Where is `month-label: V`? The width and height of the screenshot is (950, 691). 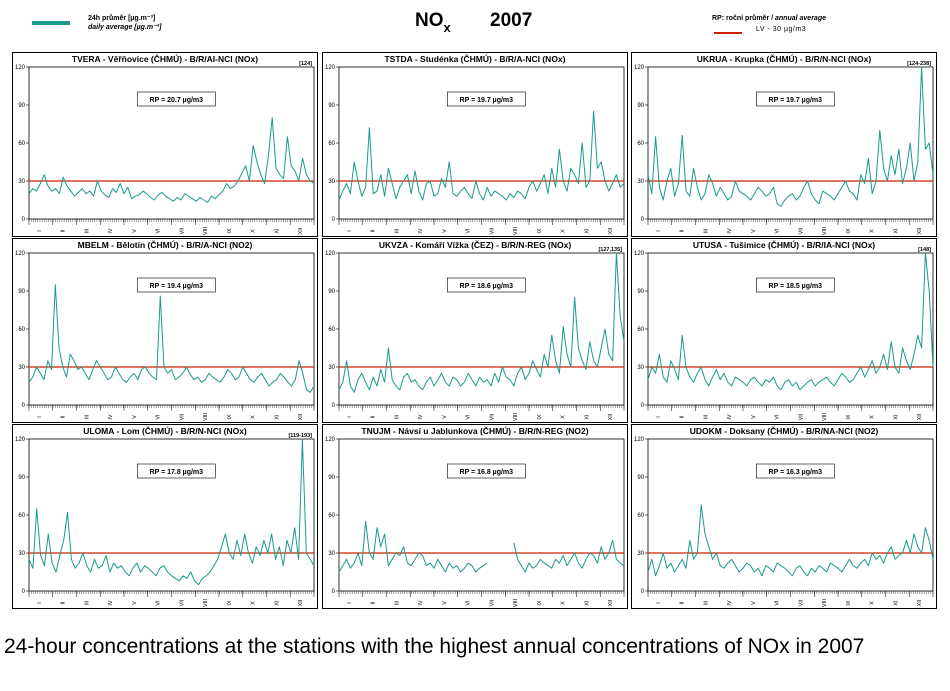
month-label: V is located at coordinates (445, 603).